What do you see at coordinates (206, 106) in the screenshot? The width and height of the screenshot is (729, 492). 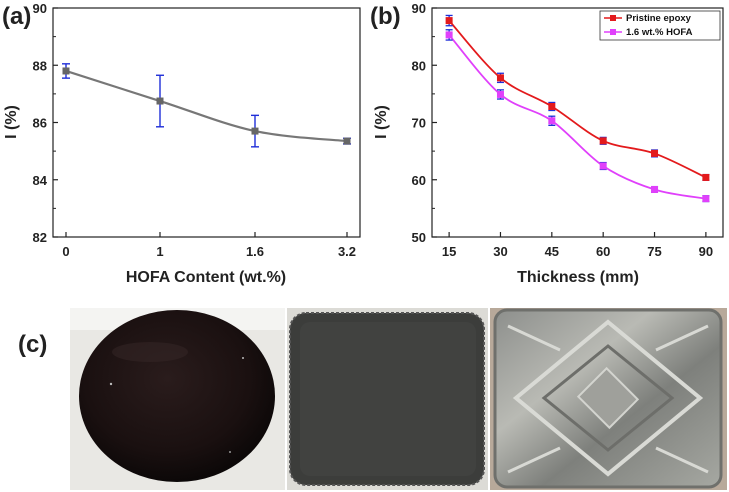 I see `chart-a-series-line` at bounding box center [206, 106].